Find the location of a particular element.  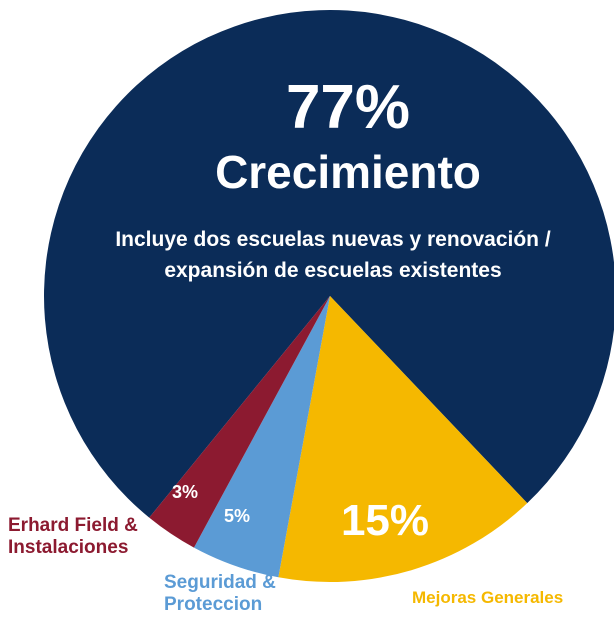

slice-label: Erhard Field & Instalaciones is located at coordinates (73, 536).